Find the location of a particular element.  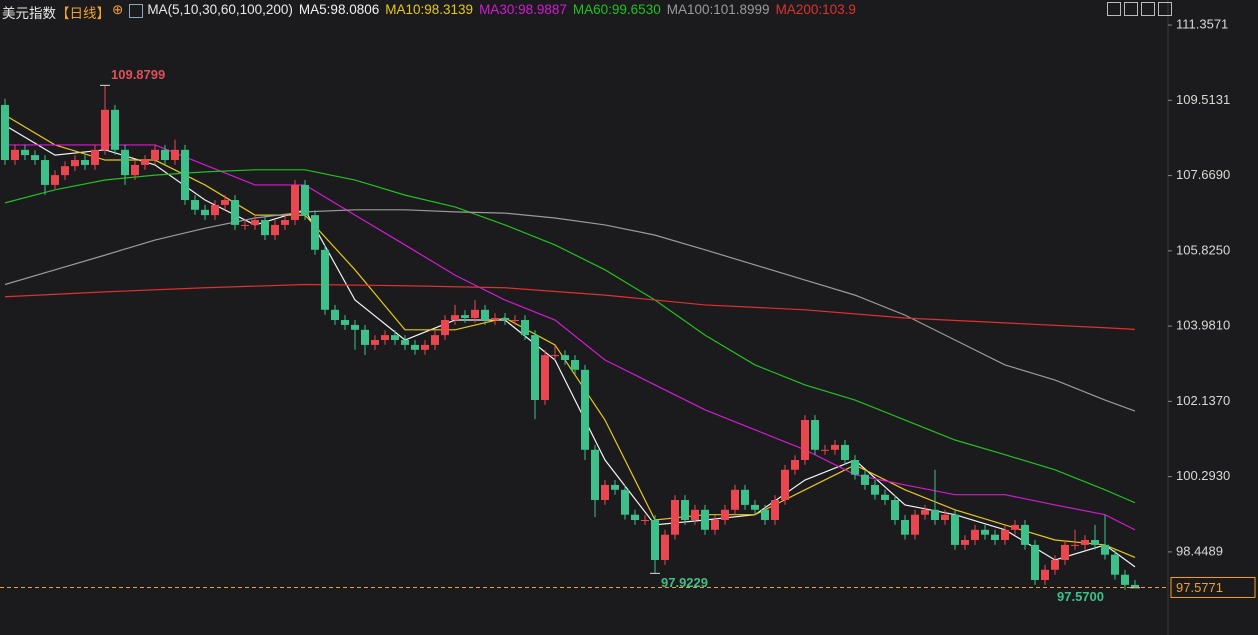

y-tick-label: 107.6690 is located at coordinates (1203, 174).